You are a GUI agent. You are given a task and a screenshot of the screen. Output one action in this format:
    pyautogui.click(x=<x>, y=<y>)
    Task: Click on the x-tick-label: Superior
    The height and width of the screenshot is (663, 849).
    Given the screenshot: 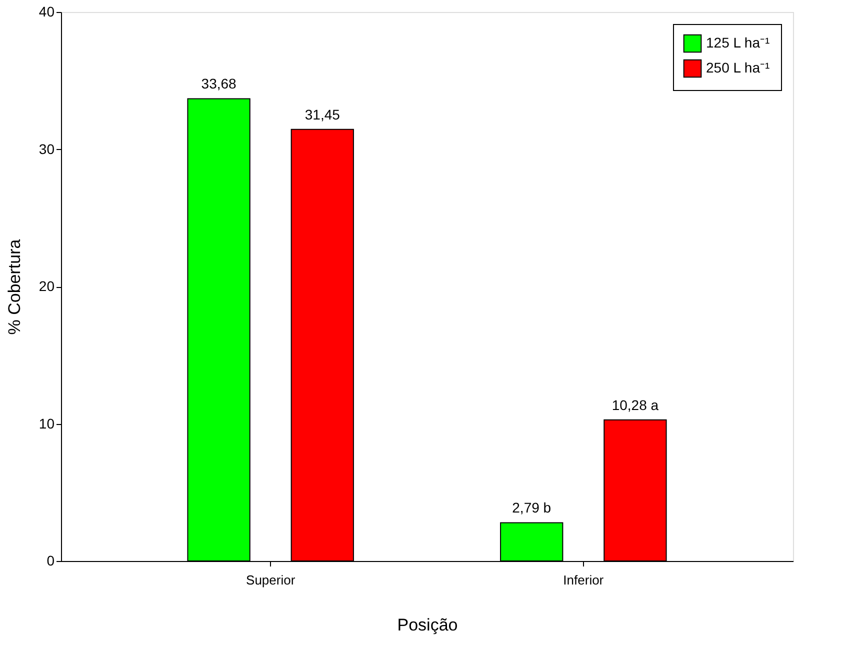 What is the action you would take?
    pyautogui.click(x=271, y=580)
    